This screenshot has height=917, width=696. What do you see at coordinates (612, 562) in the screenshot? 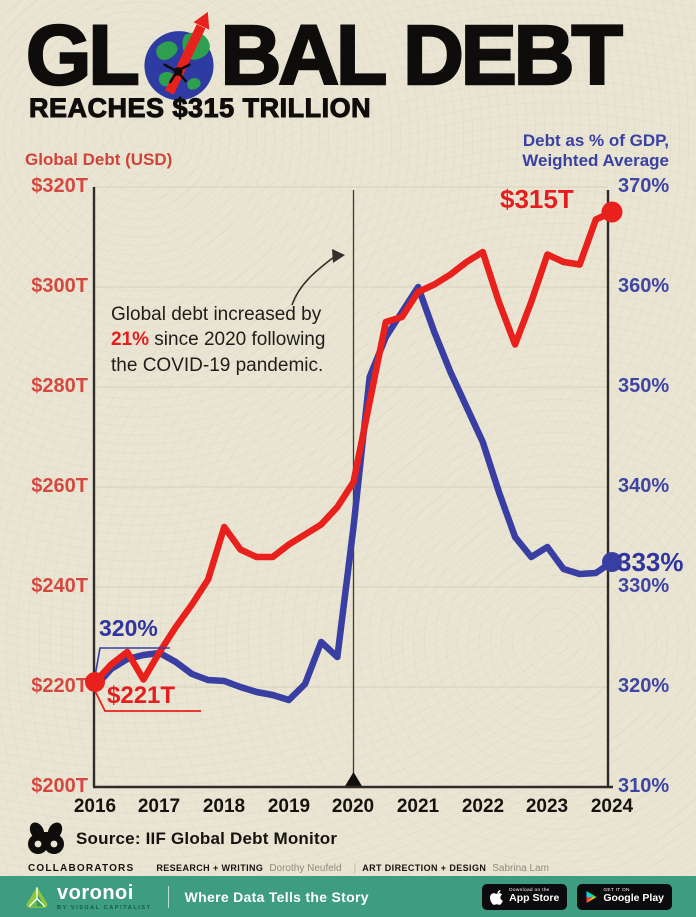
I see `end-dot-gdp` at bounding box center [612, 562].